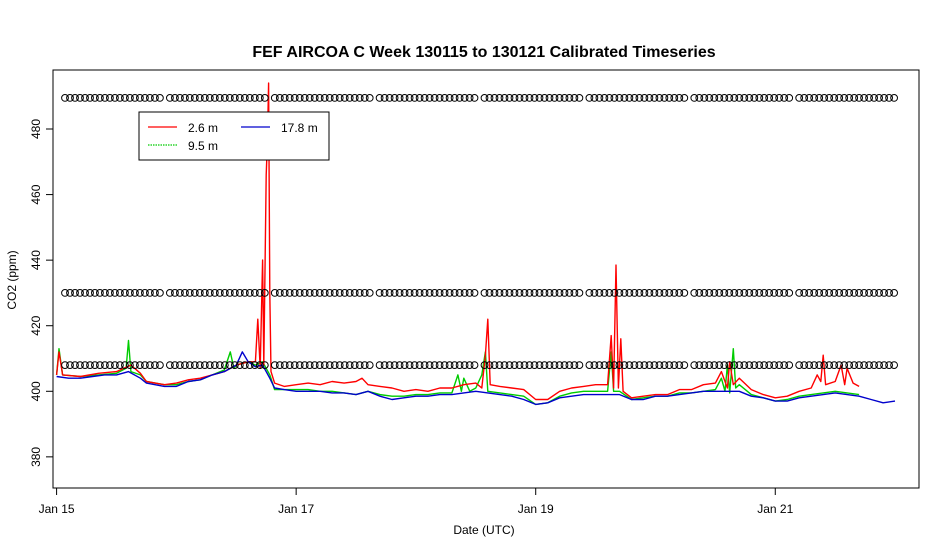 This screenshot has height=545, width=936. Describe the element at coordinates (36, 457) in the screenshot. I see `y-tick-label: 380` at that location.